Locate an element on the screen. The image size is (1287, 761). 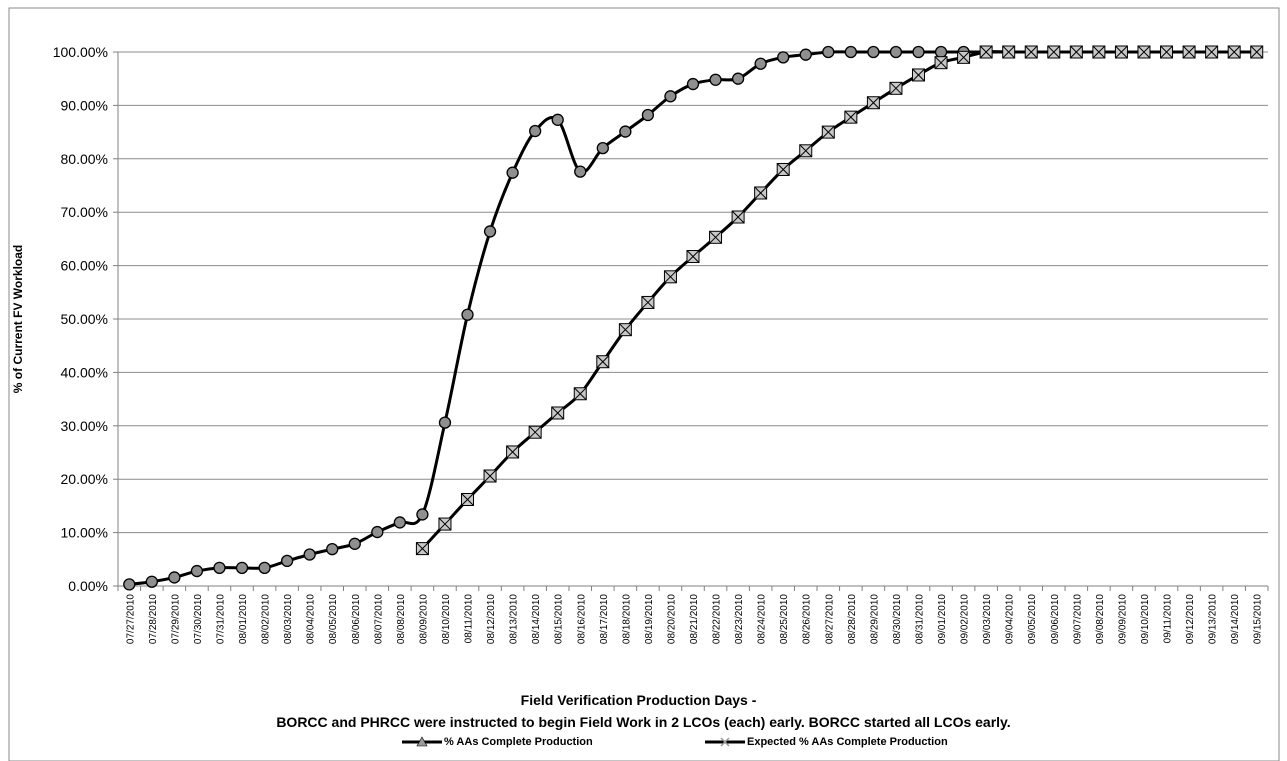
x-tick-label: 09/08/2010 is located at coordinates (1100, 619).